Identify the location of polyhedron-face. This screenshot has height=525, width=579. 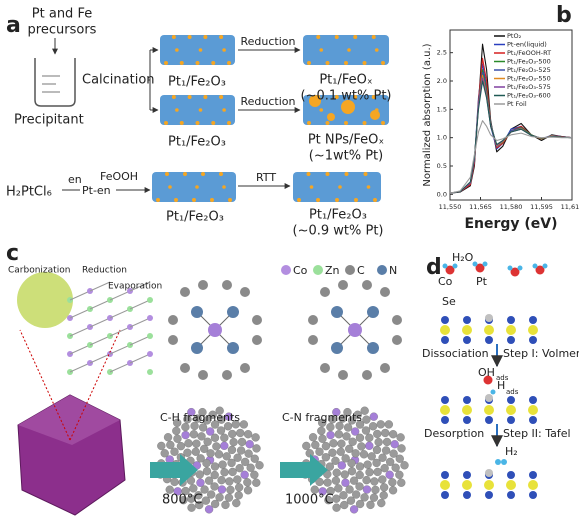
(69, 420).